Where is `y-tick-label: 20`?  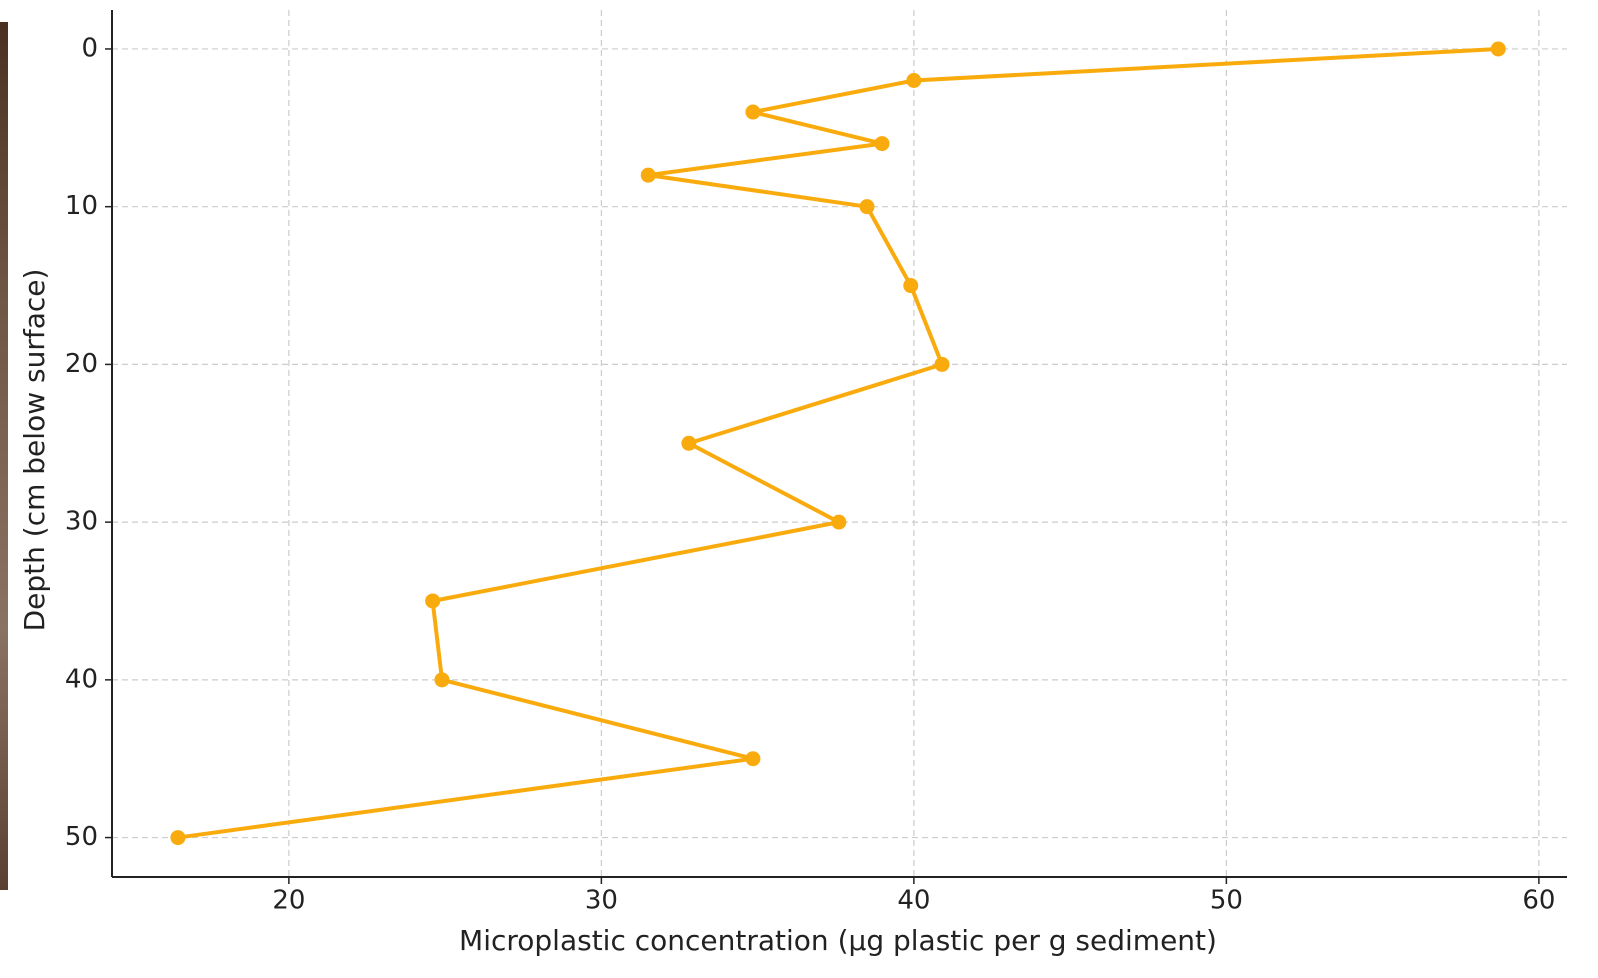
y-tick-label: 20 is located at coordinates (81, 364).